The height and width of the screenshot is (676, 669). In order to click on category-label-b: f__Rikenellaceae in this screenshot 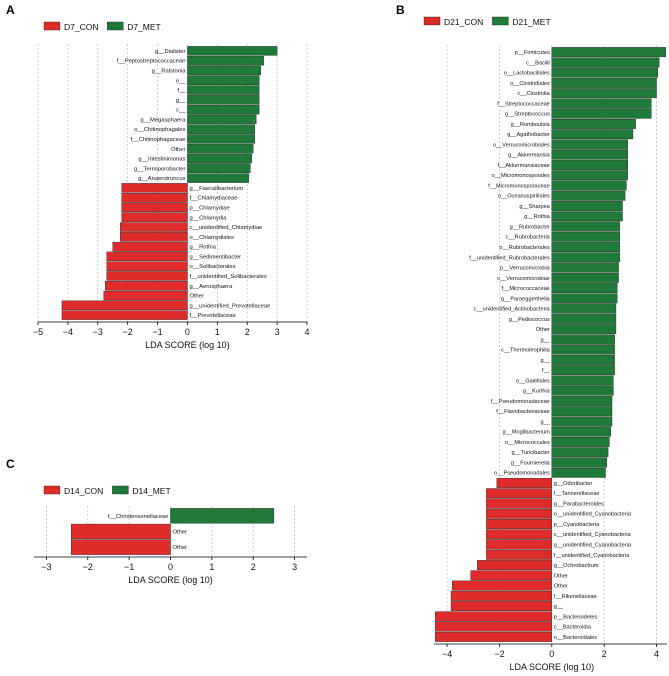, I will do `click(575, 597)`.